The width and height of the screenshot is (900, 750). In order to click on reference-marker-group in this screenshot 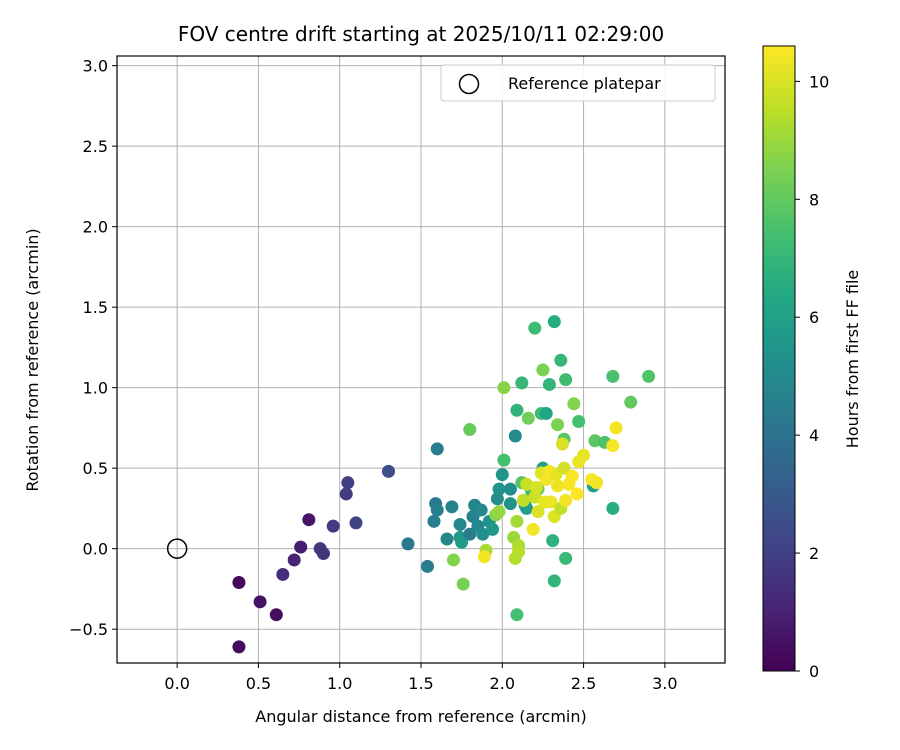, I will do `click(177, 548)`.